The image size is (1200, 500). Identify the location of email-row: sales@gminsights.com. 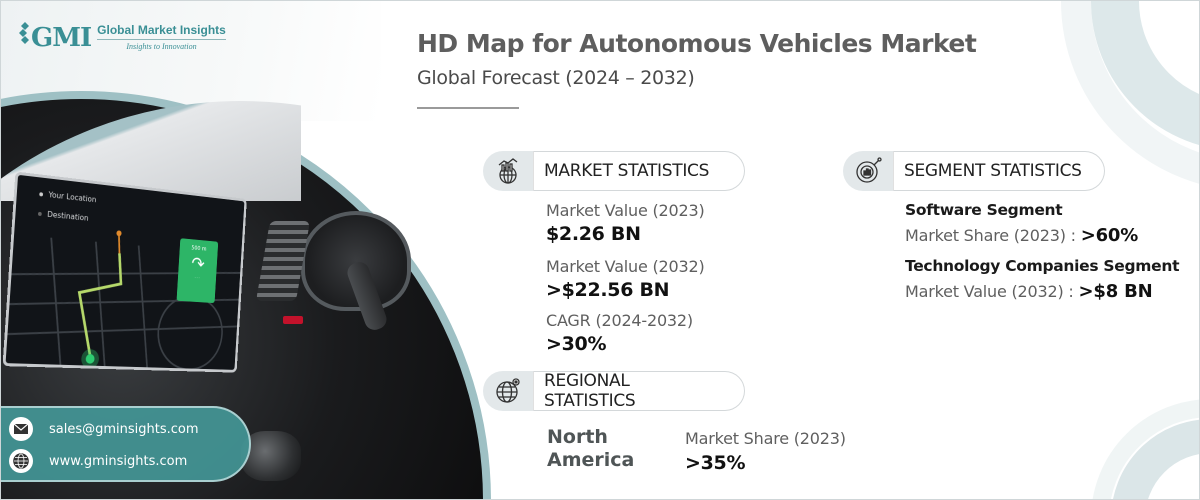
(104, 429).